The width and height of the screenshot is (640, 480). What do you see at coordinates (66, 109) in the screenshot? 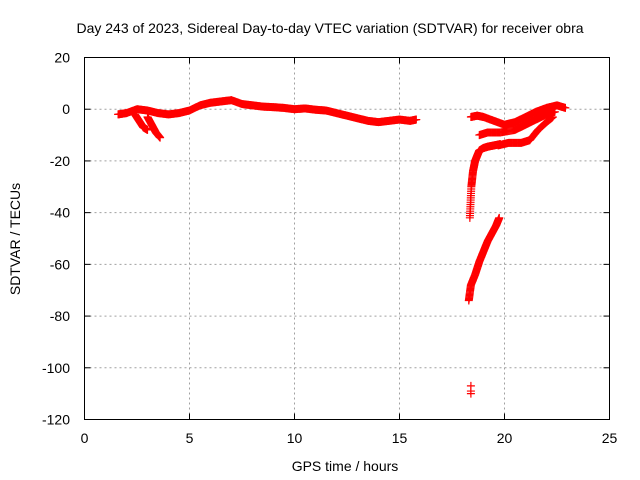
I see `y-tick-label: 0` at bounding box center [66, 109].